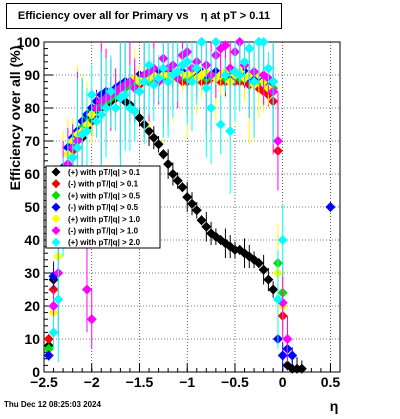  I want to click on legend-entry: (+) with pT/|q| > 1.0, so click(104, 219).